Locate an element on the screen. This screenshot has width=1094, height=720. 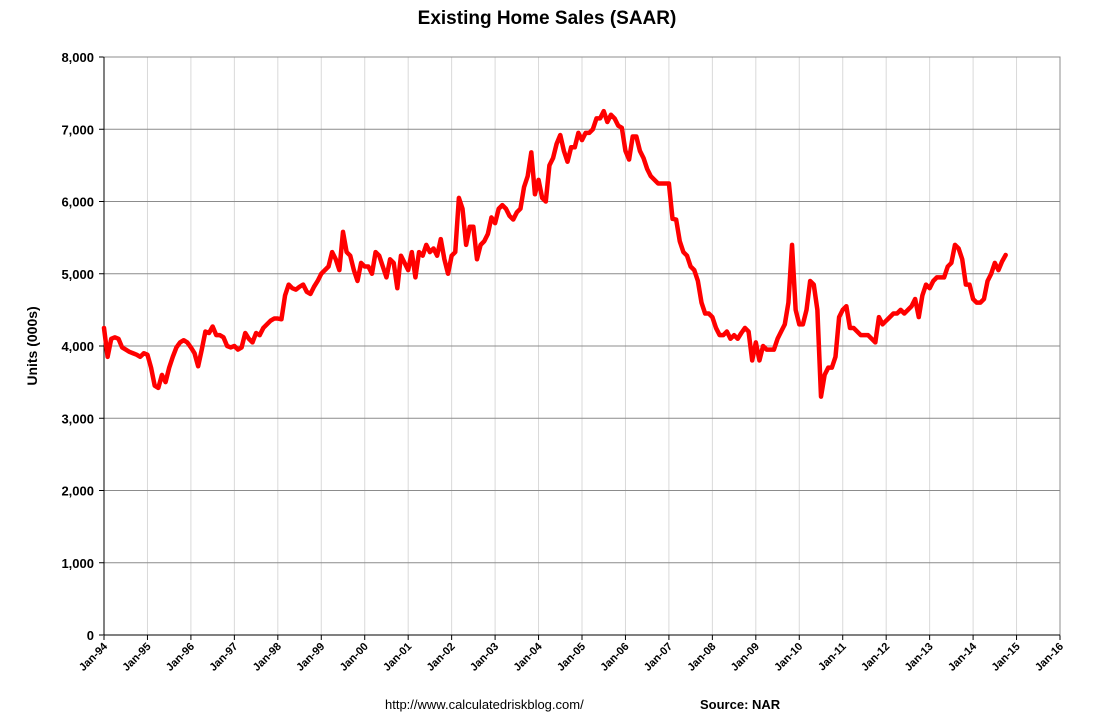
x-tick-label: Jan-02 is located at coordinates (441, 657).